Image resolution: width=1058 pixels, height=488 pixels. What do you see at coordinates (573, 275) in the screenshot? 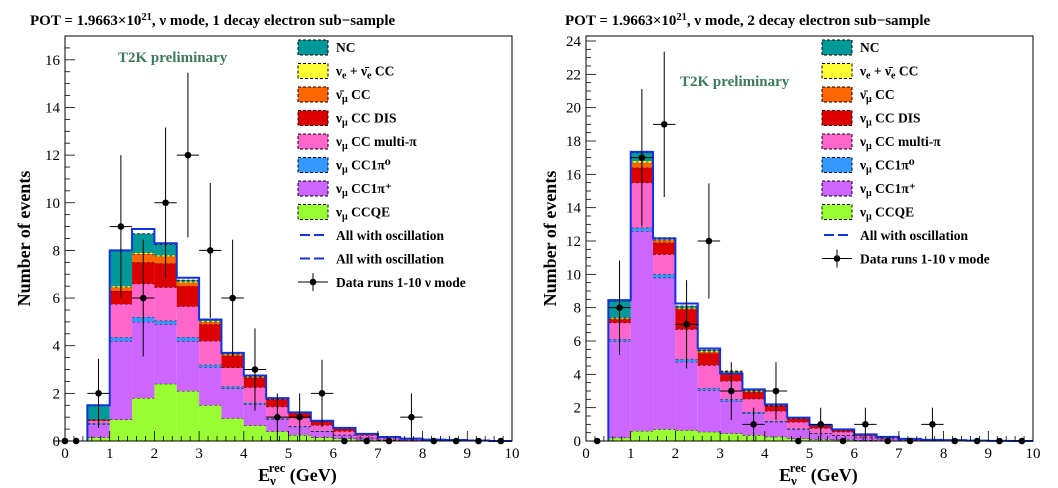
I see `y-tick-label: 10` at bounding box center [573, 275].